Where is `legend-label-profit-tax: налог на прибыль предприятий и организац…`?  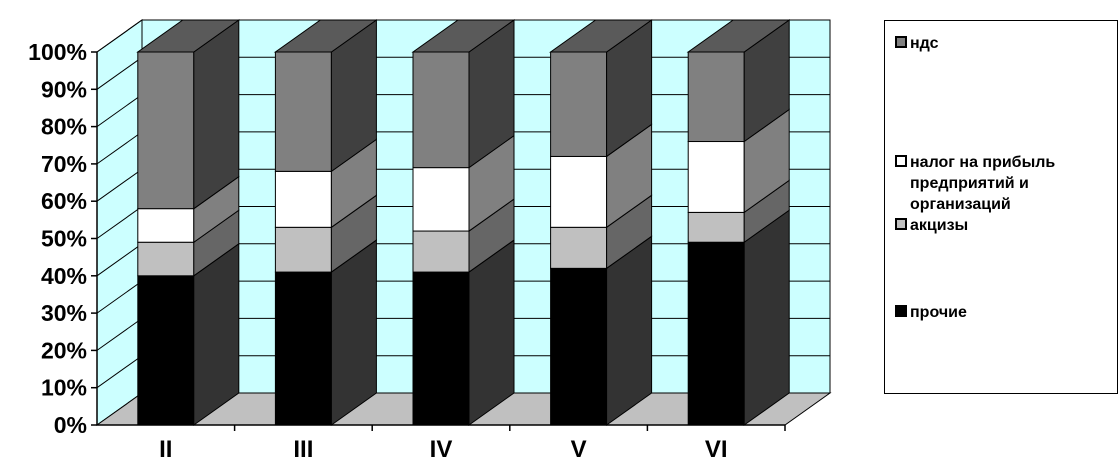
legend-label-profit-tax: налог на прибыль предприятий и организац… is located at coordinates (983, 183).